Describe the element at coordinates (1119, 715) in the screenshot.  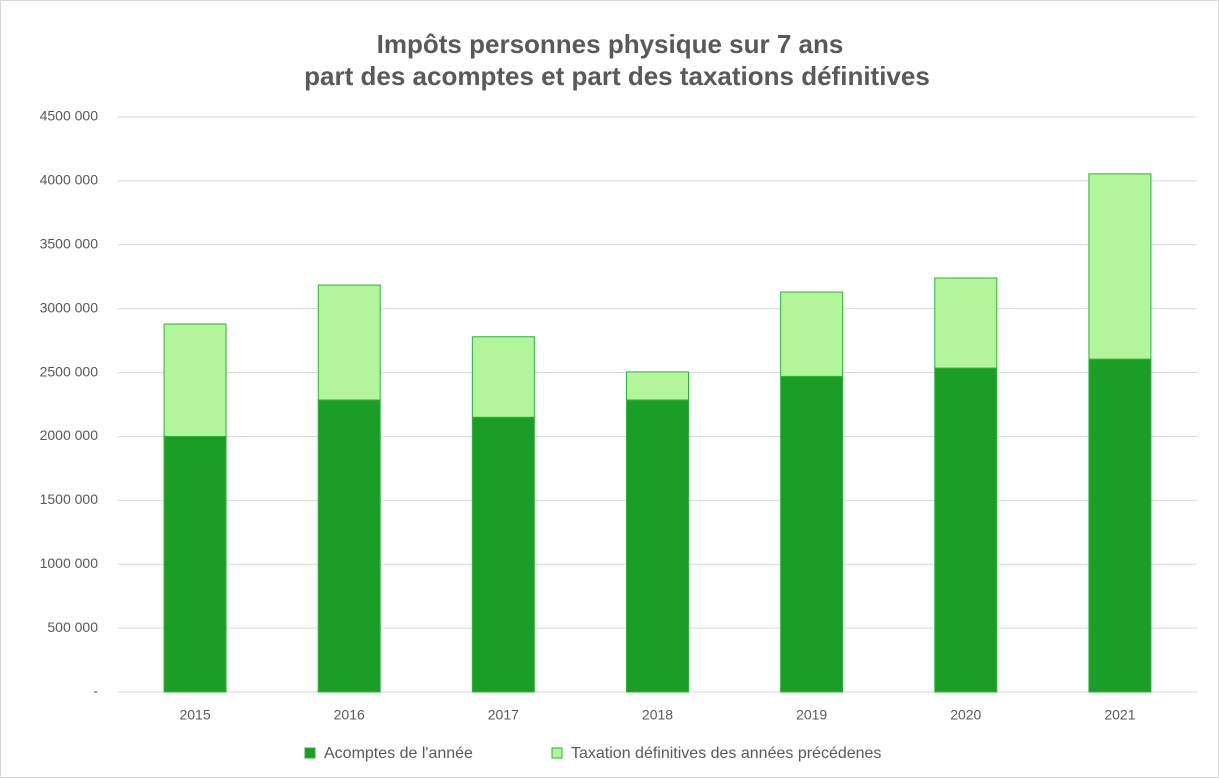
I see `x-tick-label: 2021` at that location.